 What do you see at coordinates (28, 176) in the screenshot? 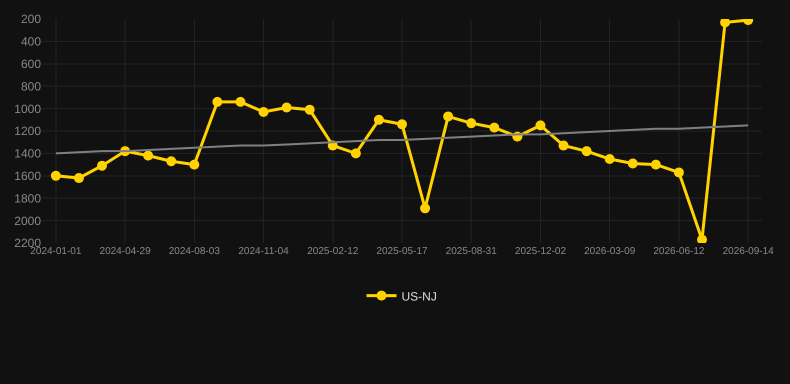
I see `y-tick-label: 1600` at bounding box center [28, 176].